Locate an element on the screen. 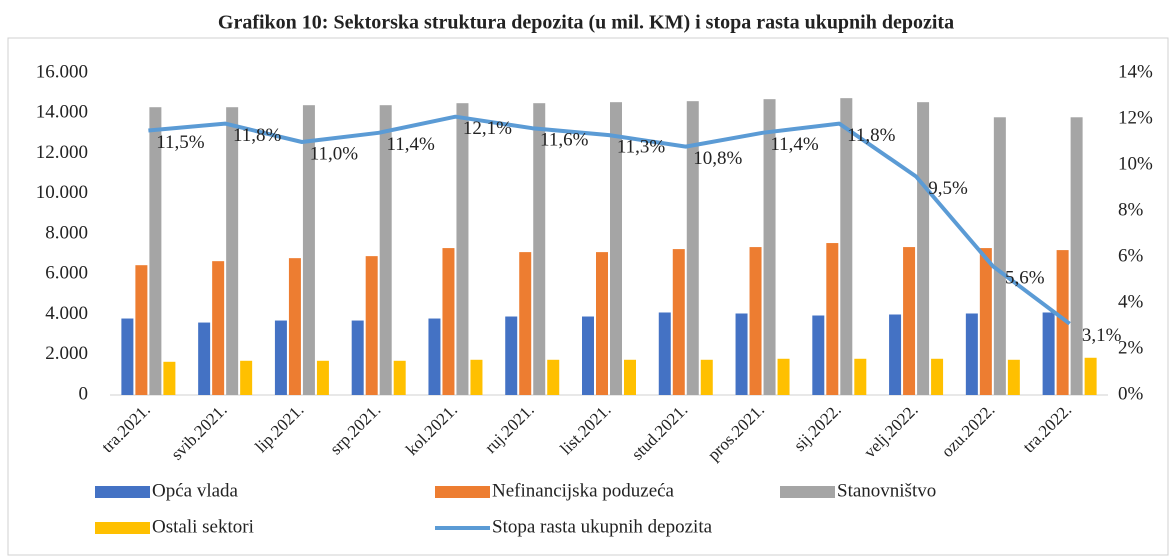  y-tick-label: 2.000 is located at coordinates (66, 353).